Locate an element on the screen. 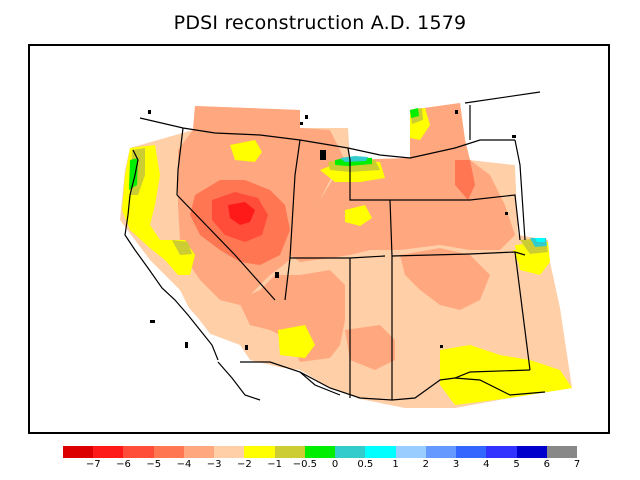 The image size is (640, 480). pdsi-region-yellow-center is located at coordinates (358, 215).